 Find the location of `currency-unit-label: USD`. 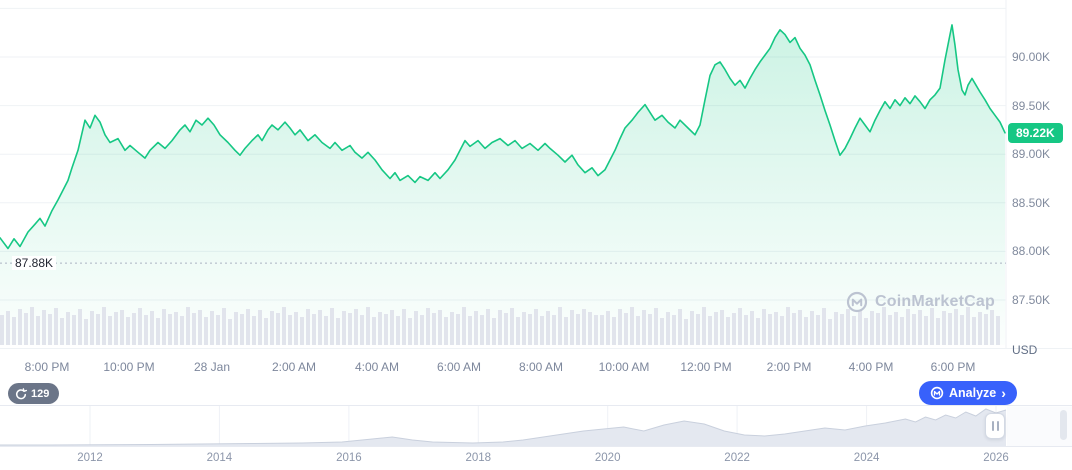

currency-unit-label: USD is located at coordinates (1025, 350).